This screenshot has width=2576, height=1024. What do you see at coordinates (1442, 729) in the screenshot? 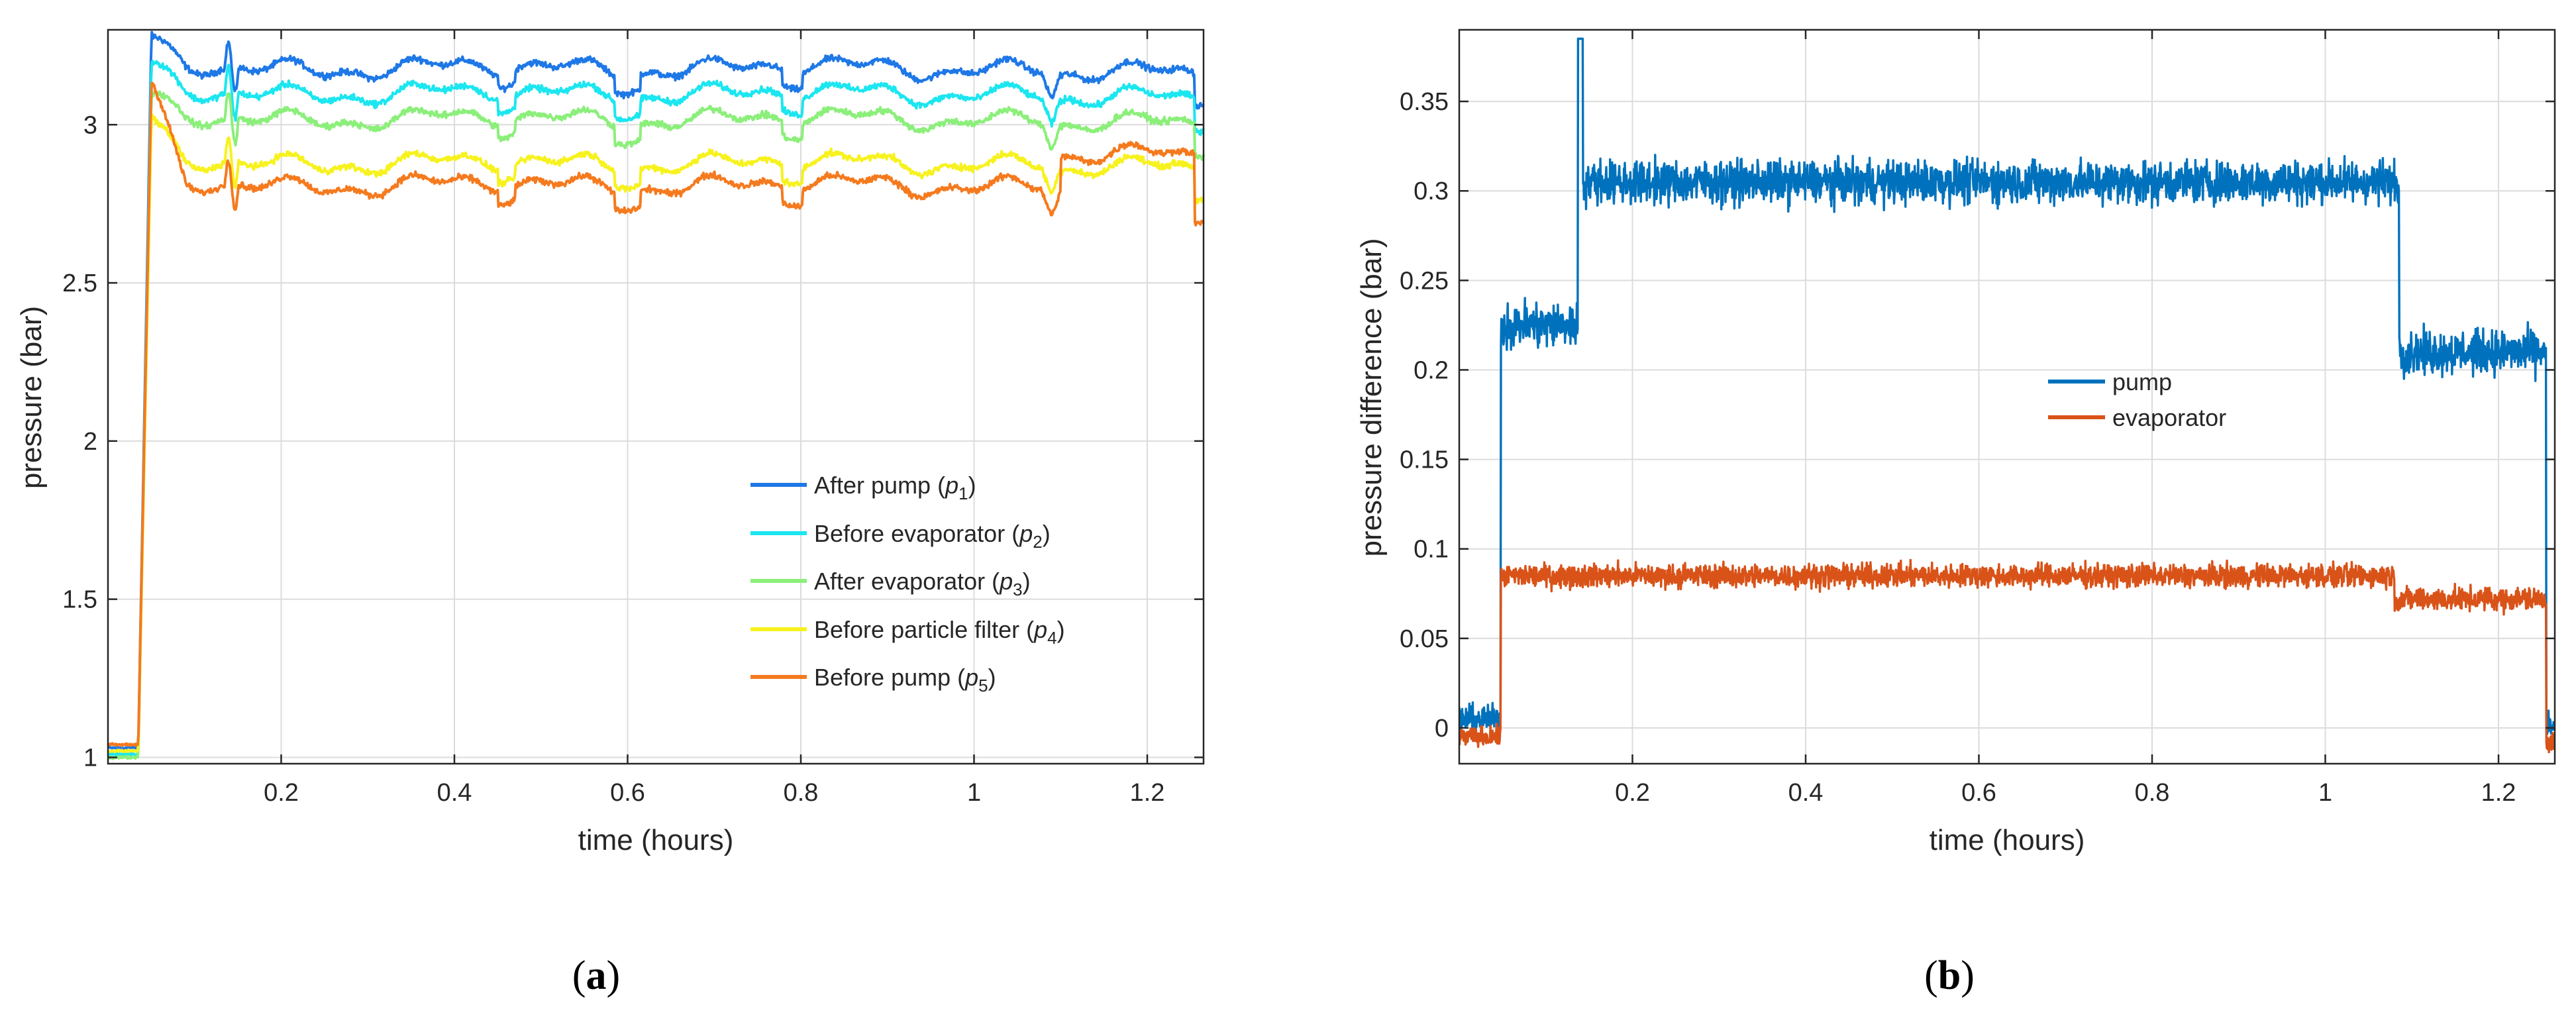
I see `y-tick-label: 0` at bounding box center [1442, 729].